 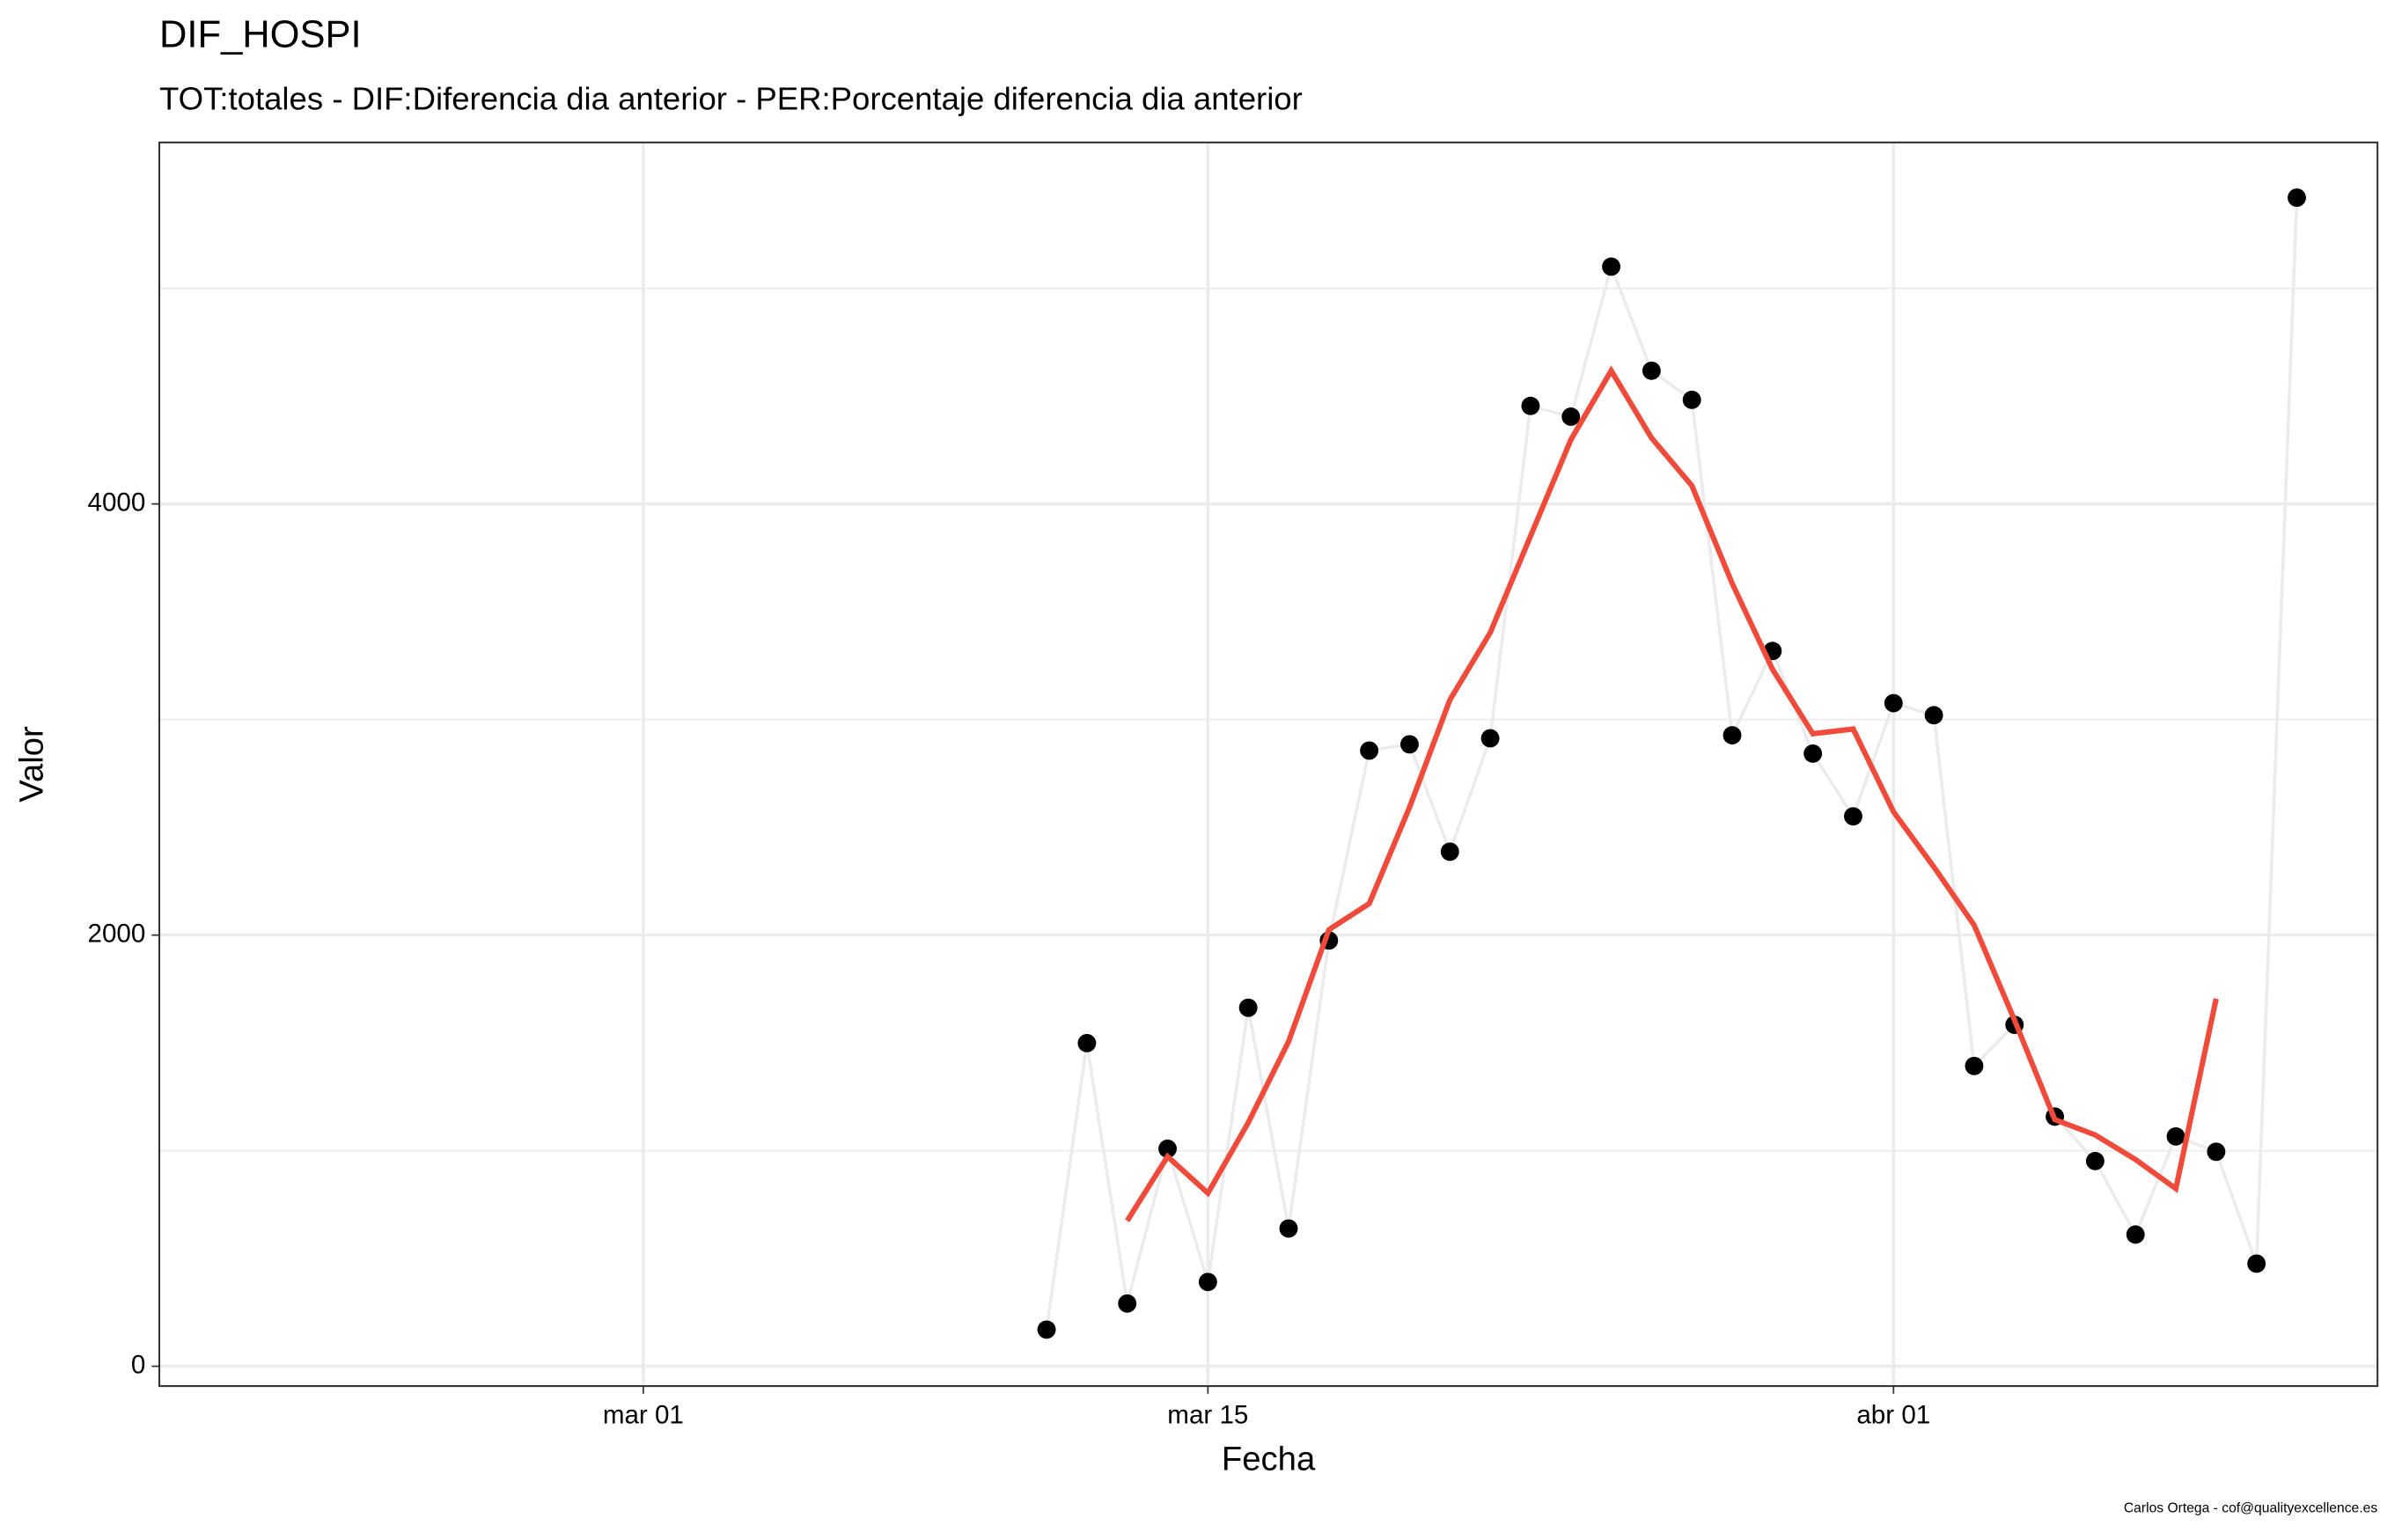 I want to click on x-tick-label: mar 15, so click(x=1207, y=1416).